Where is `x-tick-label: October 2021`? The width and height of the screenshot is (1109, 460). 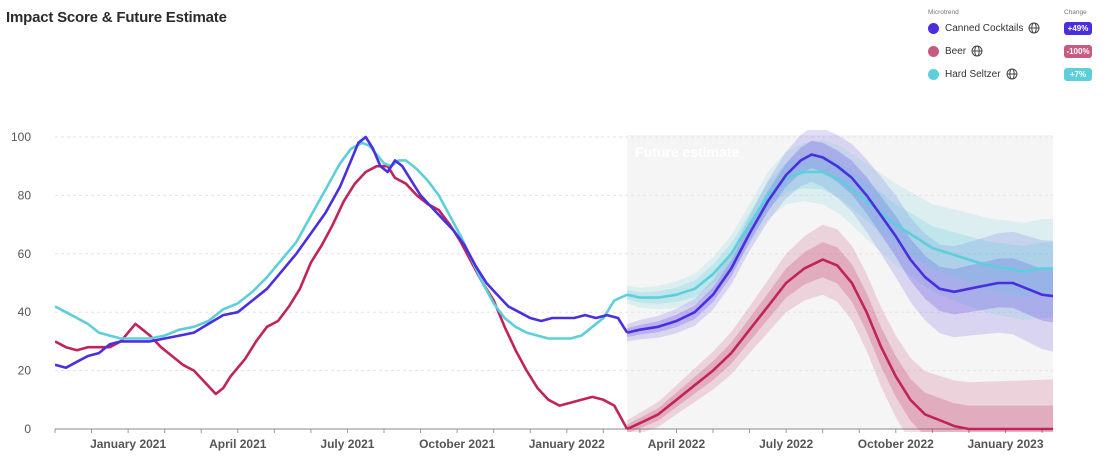 x-tick-label: October 2021 is located at coordinates (457, 444).